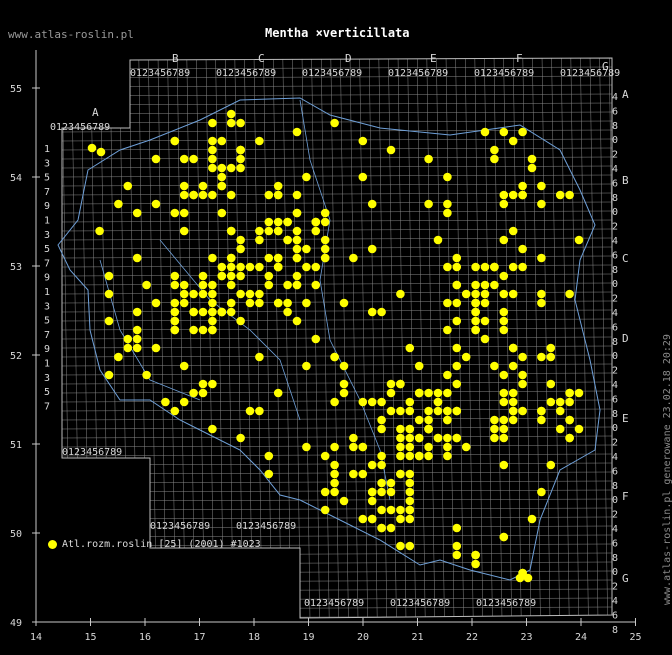  I want to click on x-tick-label: 19, so click(309, 637).